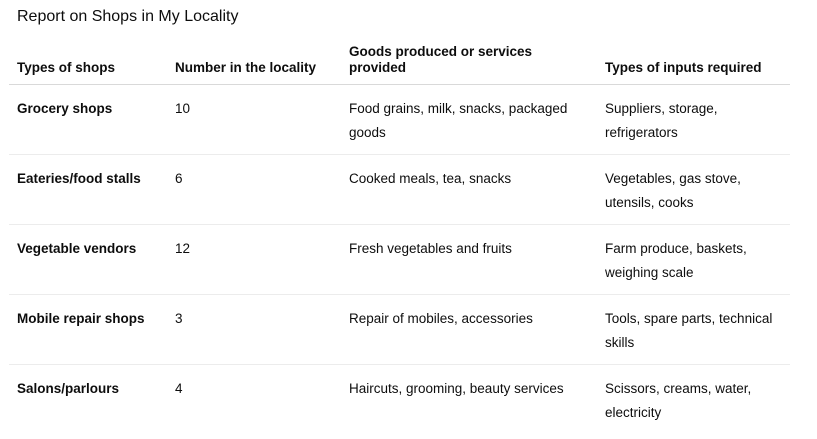 The image size is (817, 439). I want to click on inputs-cell: Farm produce, baskets, weighing scale, so click(693, 259).